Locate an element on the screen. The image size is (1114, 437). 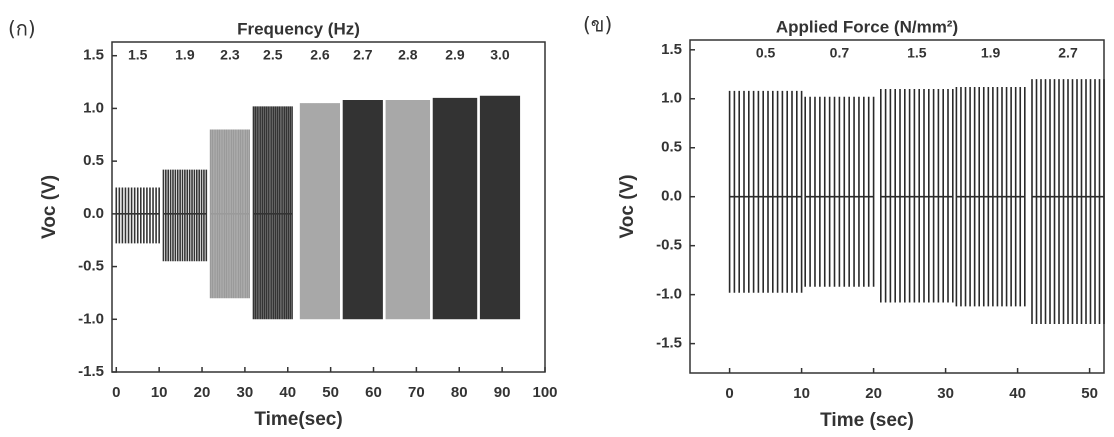
panel-label: (ก) is located at coordinates (22, 29).